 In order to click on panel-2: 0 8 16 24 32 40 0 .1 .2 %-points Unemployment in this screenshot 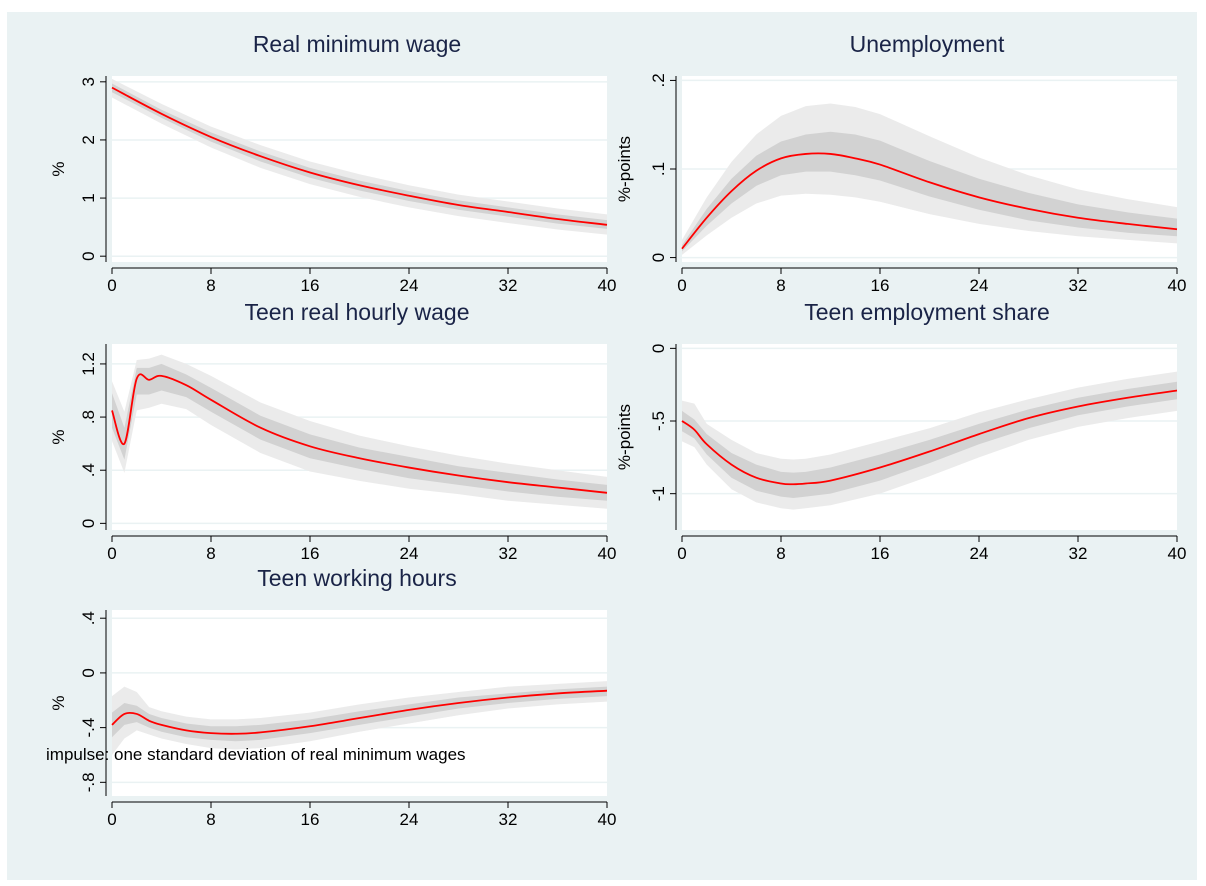, I will do `click(900, 163)`.